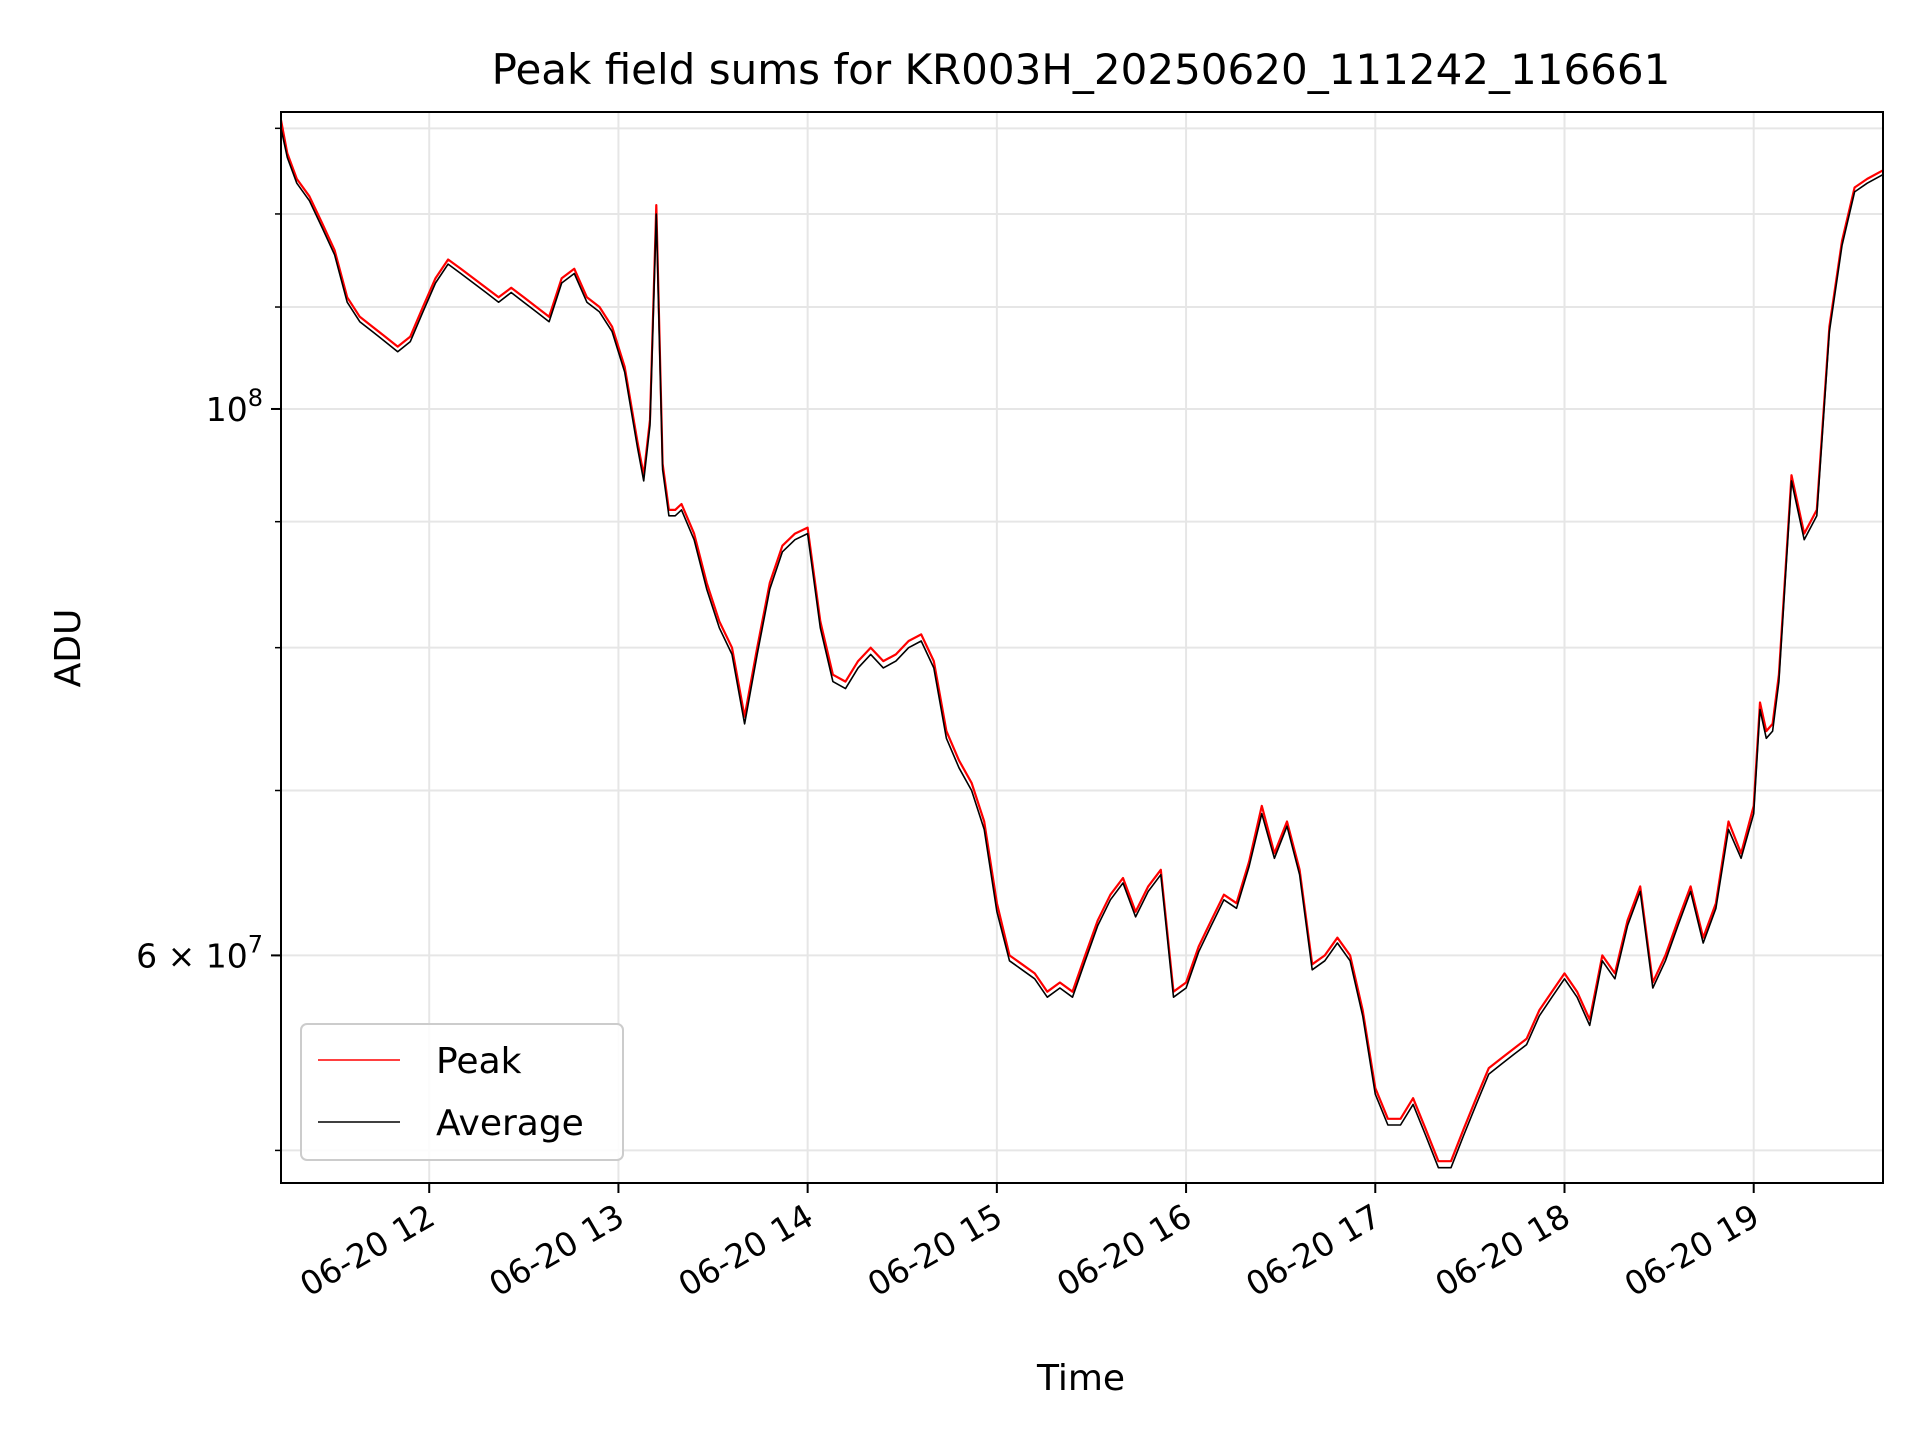  I want to click on legend-box, so click(462, 1092).